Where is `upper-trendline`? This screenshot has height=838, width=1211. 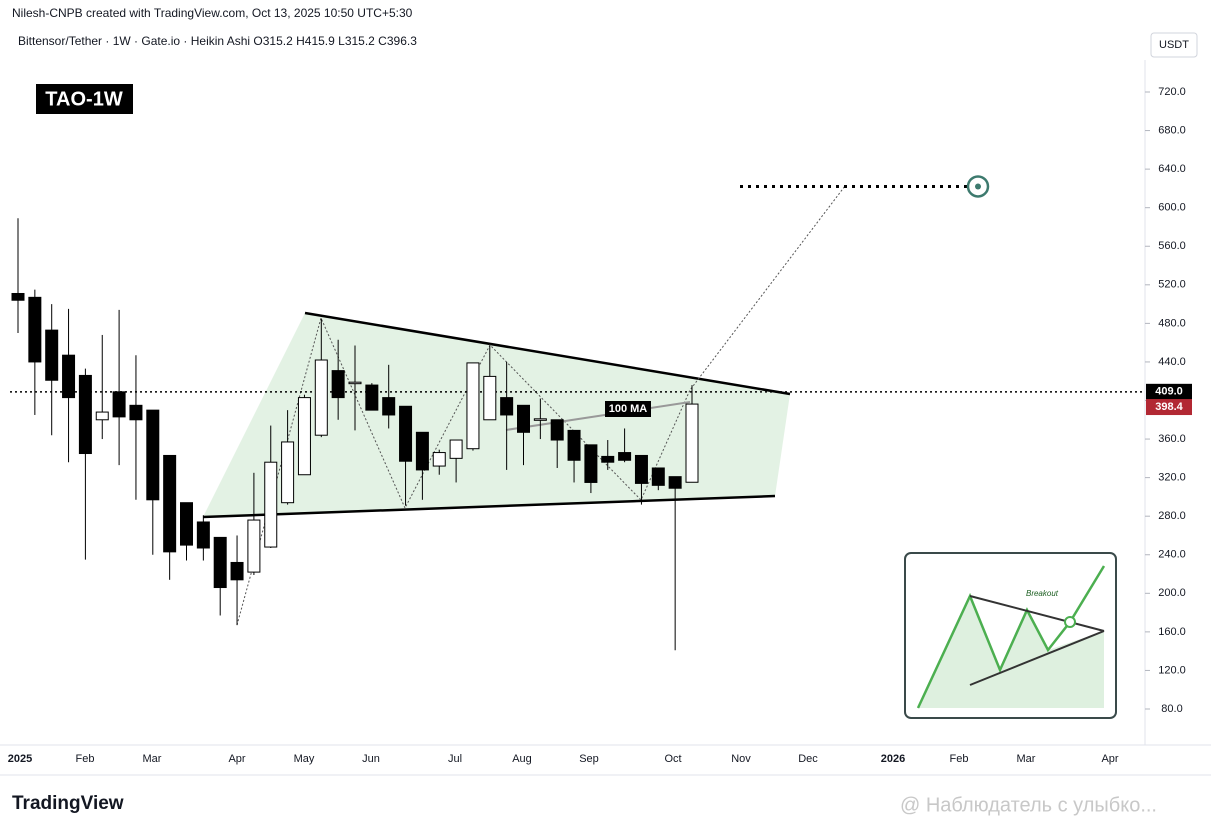 upper-trendline is located at coordinates (547, 353).